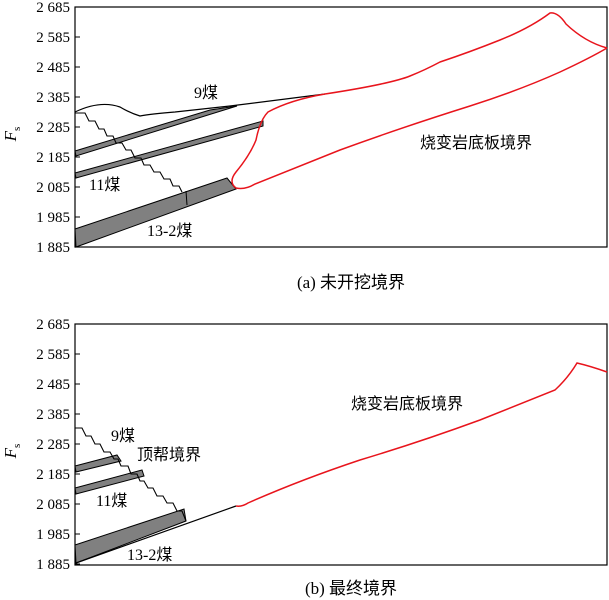  I want to click on panel-b-y-axis-title: Fs, so click(12, 452).